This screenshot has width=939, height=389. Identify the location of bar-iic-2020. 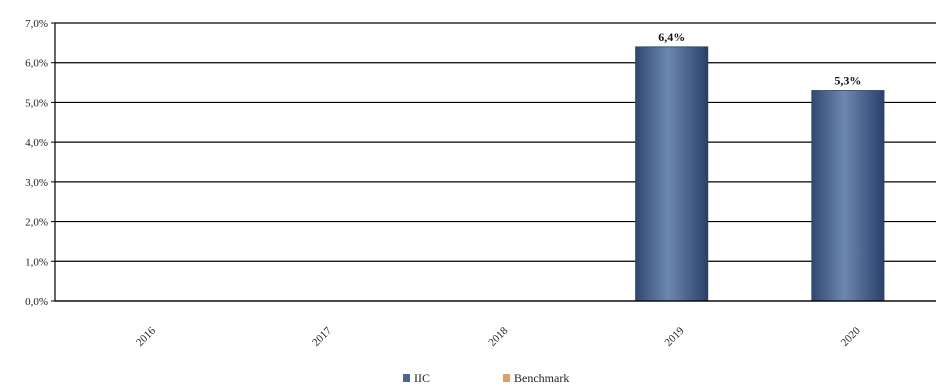
(848, 196).